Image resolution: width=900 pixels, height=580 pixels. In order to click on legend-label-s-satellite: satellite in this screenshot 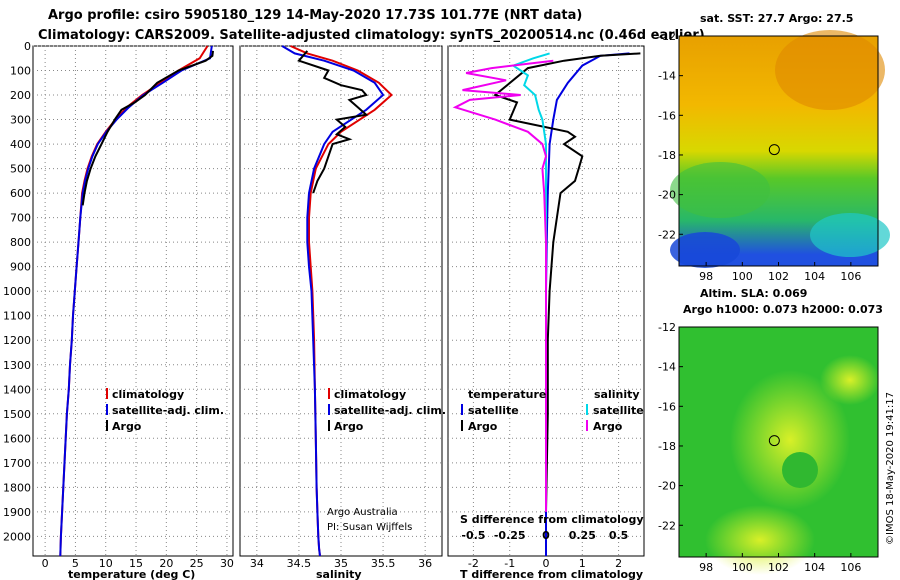, I will do `click(618, 410)`.